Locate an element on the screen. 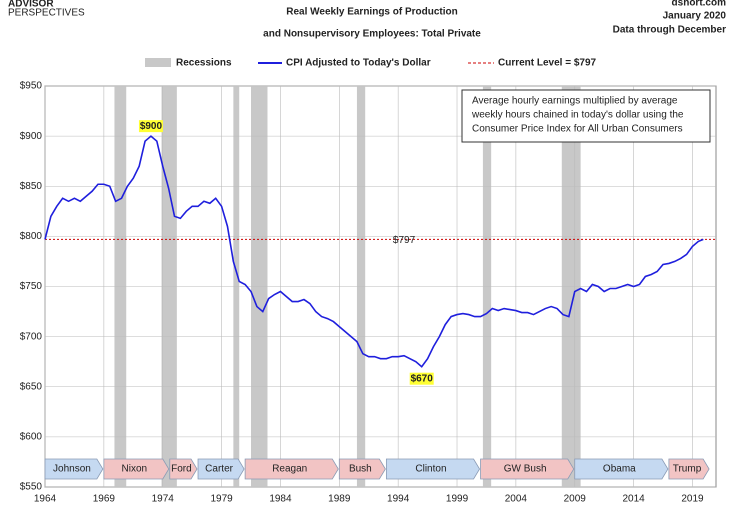 The height and width of the screenshot is (519, 744). x-tick-label: 2009 is located at coordinates (575, 499).